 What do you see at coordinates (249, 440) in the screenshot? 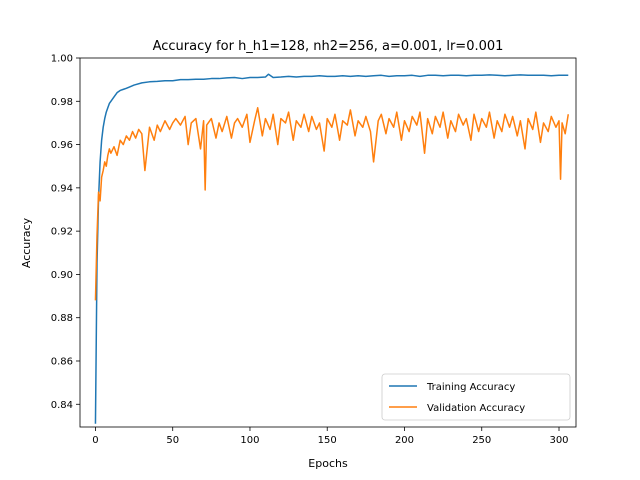
I see `x-tick-label: 100` at bounding box center [249, 440].